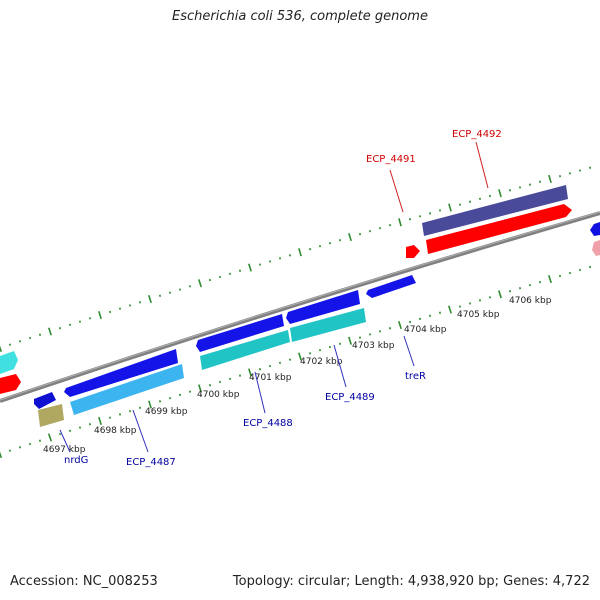  Describe the element at coordinates (391, 286) in the screenshot. I see `feature-treR-arrow` at that location.